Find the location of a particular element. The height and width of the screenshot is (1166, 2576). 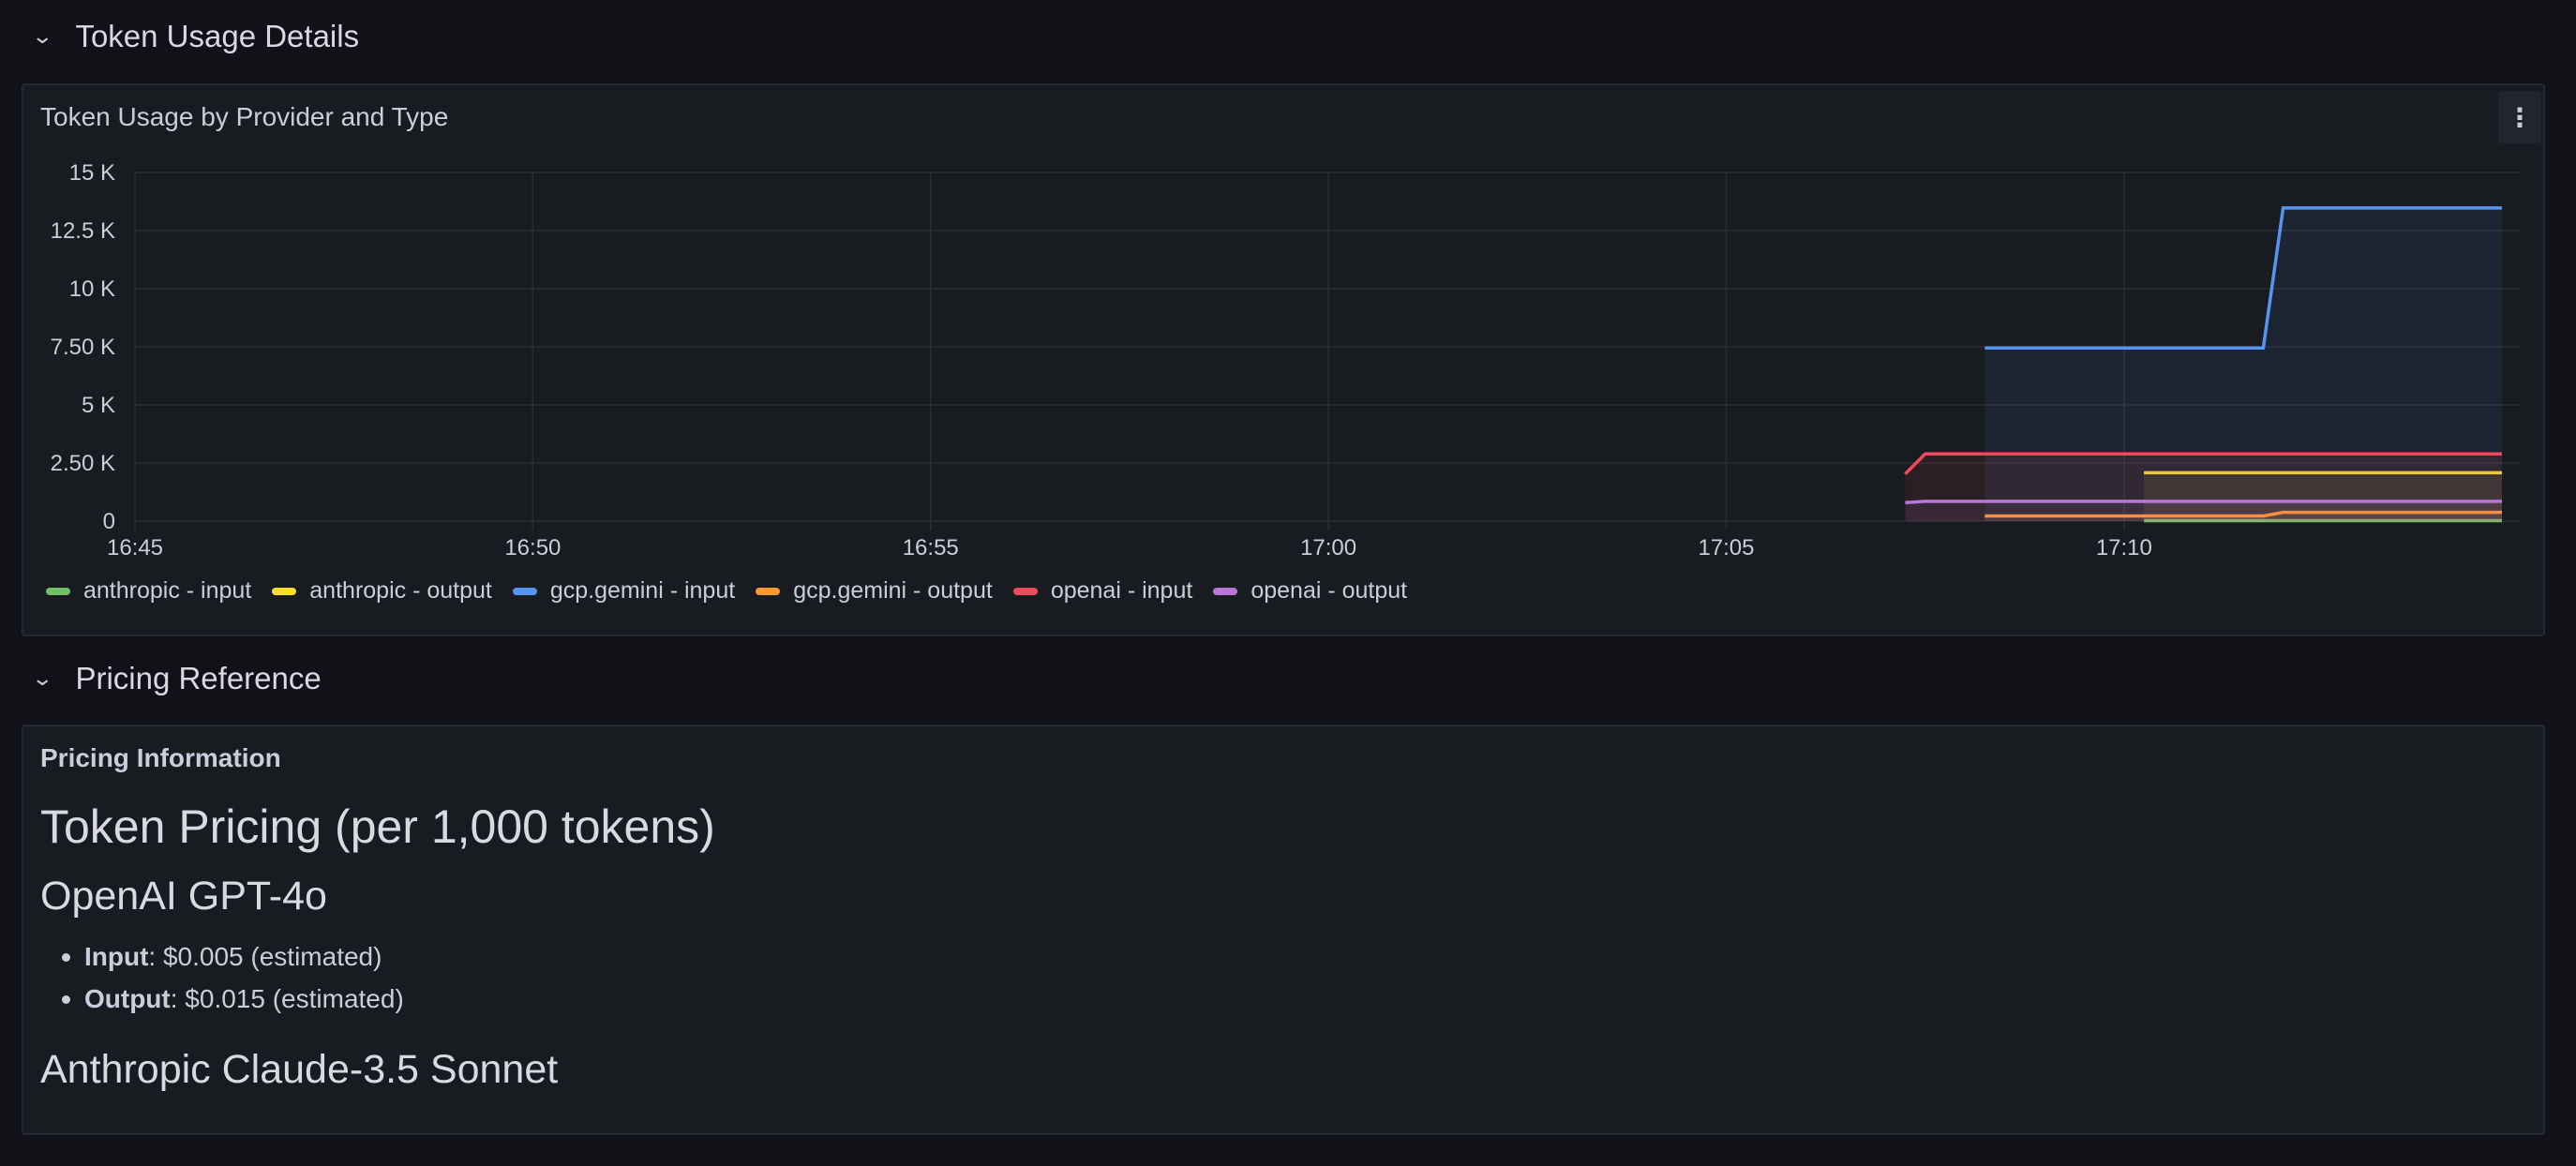

list-item: Output: $0.015 (estimated) is located at coordinates (233, 999).